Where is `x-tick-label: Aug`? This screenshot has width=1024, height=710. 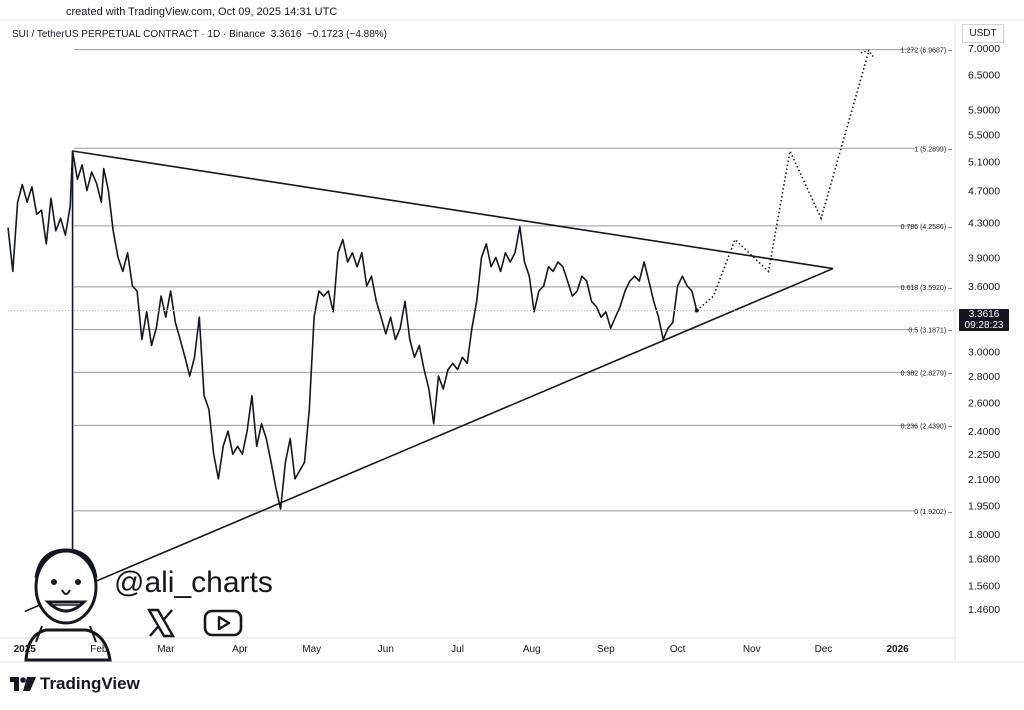 x-tick-label: Aug is located at coordinates (532, 649).